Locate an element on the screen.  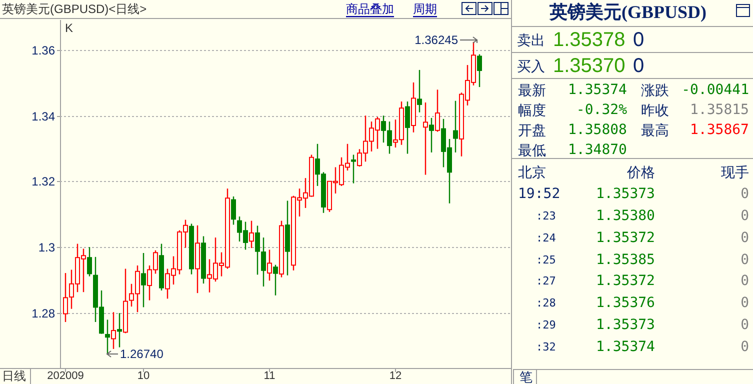
text: 1.35385 is located at coordinates (625, 260).